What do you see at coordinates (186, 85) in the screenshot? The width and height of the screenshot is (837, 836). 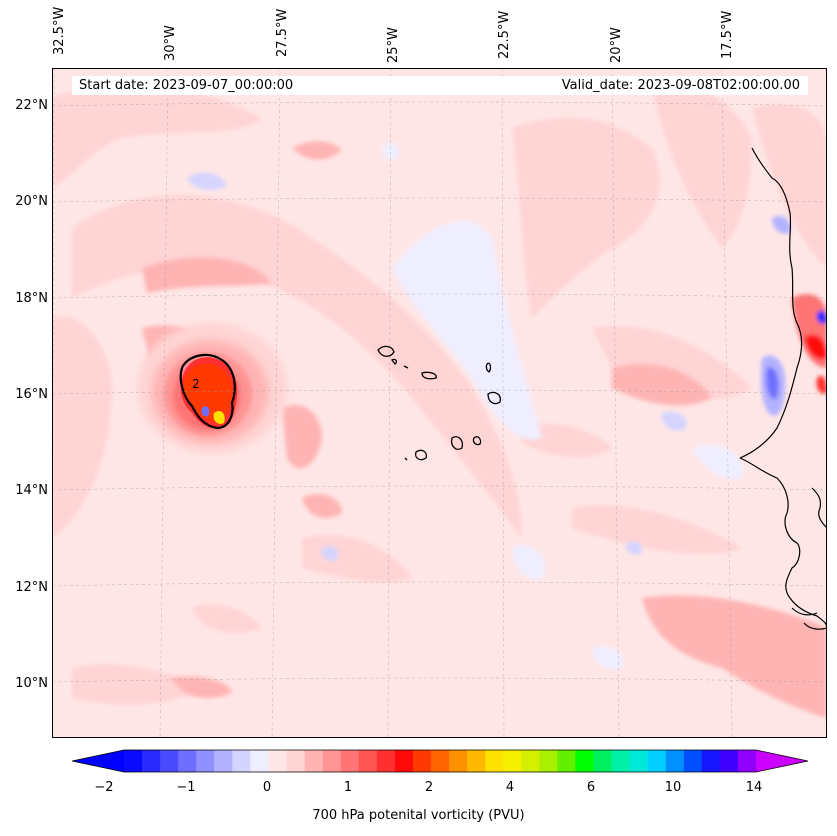 I see `start-date-label: Start date: 2023-09-07_00:00:00` at bounding box center [186, 85].